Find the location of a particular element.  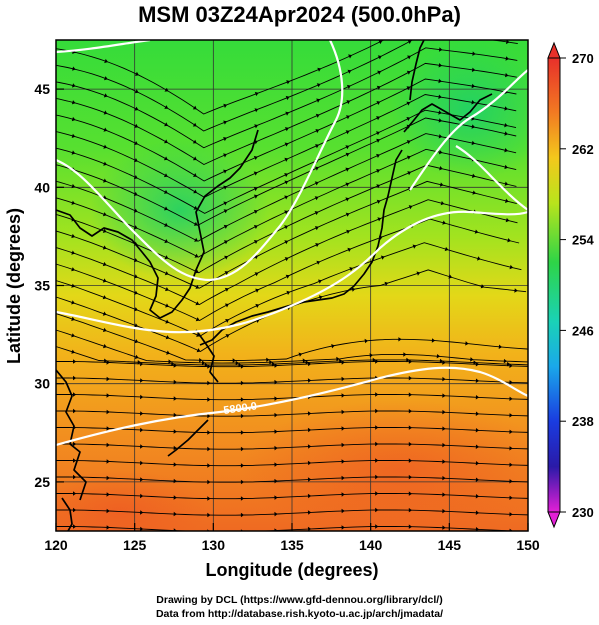

y-tick-label: 40 is located at coordinates (42, 187).